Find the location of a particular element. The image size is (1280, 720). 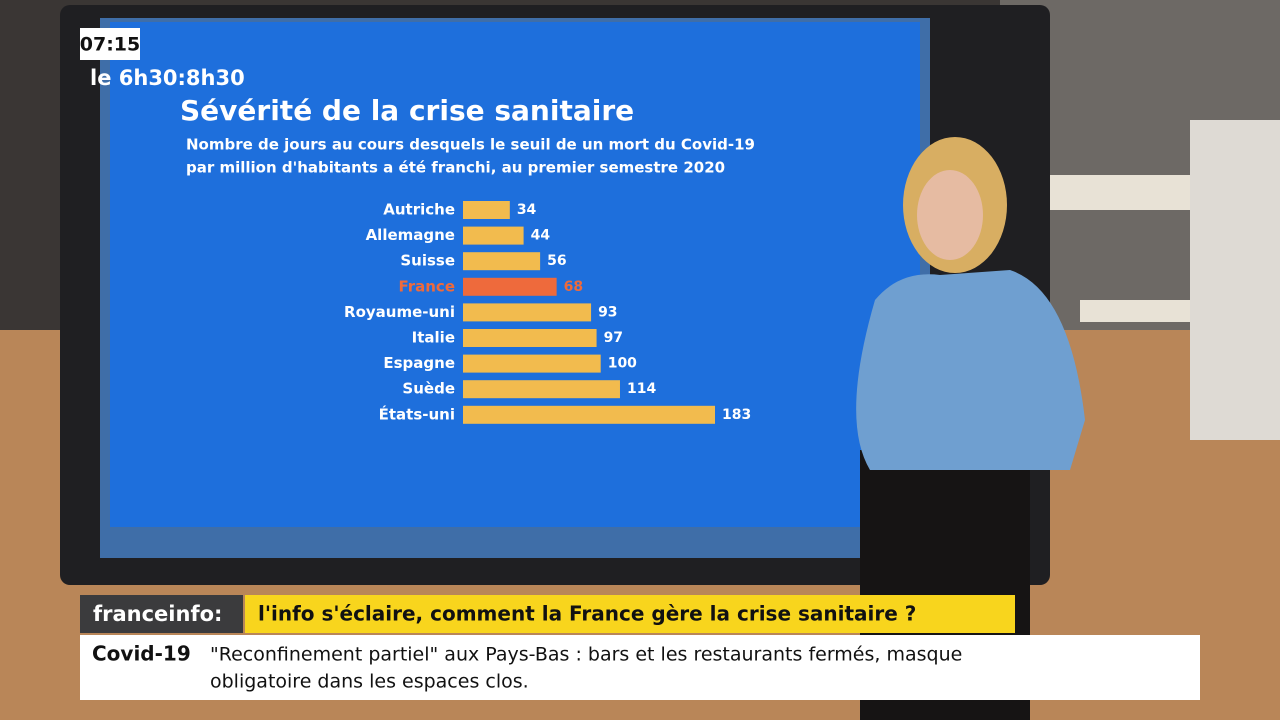

category-label: Suisse is located at coordinates (427, 261).